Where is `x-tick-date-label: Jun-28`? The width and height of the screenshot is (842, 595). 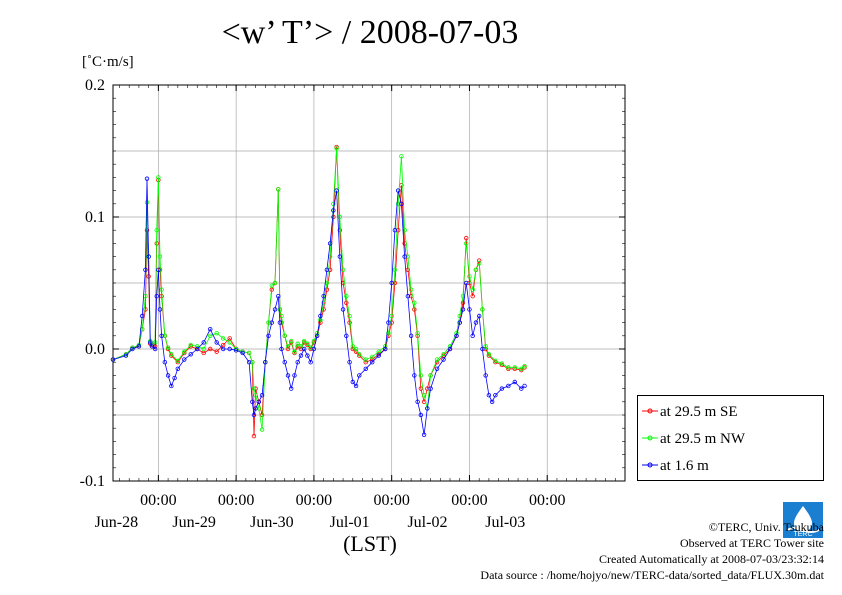
x-tick-date-label: Jun-28 is located at coordinates (117, 522).